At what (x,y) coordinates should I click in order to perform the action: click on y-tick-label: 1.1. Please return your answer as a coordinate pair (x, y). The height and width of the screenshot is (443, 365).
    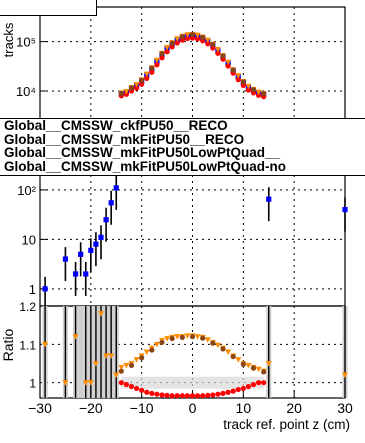
    Looking at the image, I should click on (27, 345).